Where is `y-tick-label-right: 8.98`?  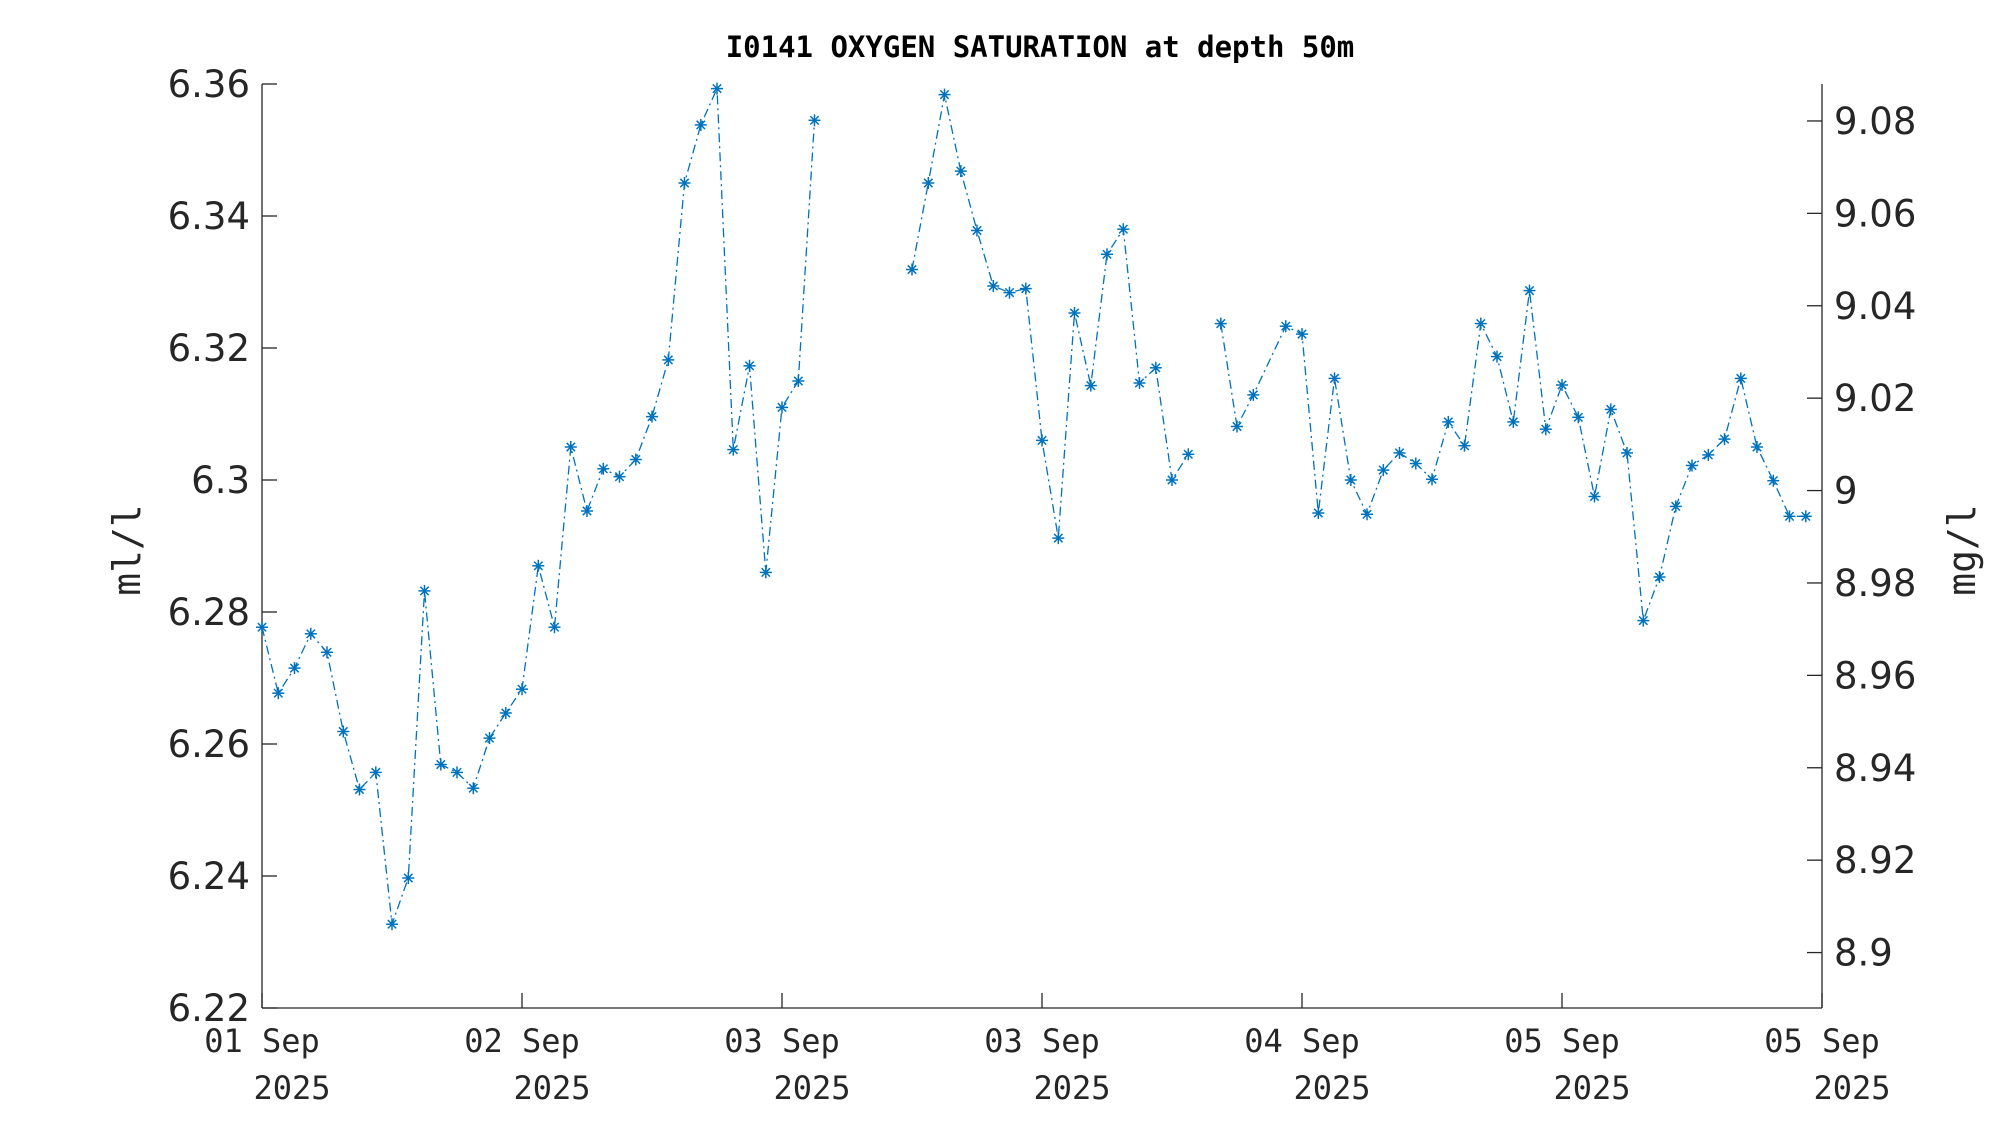
y-tick-label-right: 8.98 is located at coordinates (1875, 583).